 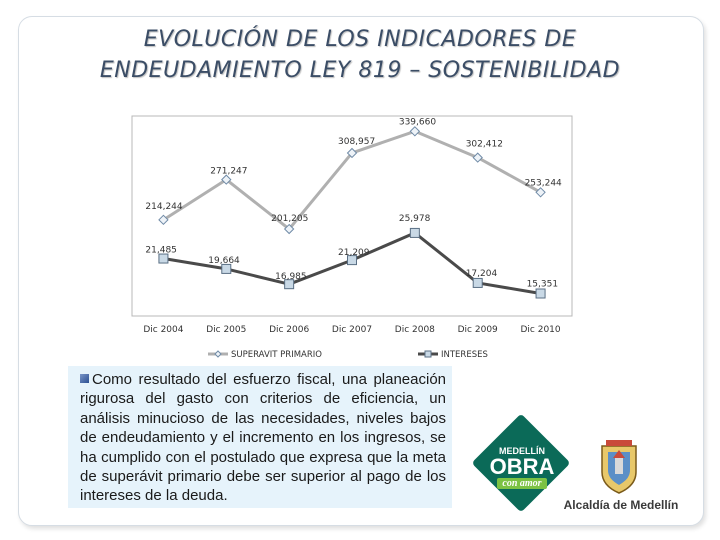 I want to click on data-label: 214,244, so click(x=163, y=207).